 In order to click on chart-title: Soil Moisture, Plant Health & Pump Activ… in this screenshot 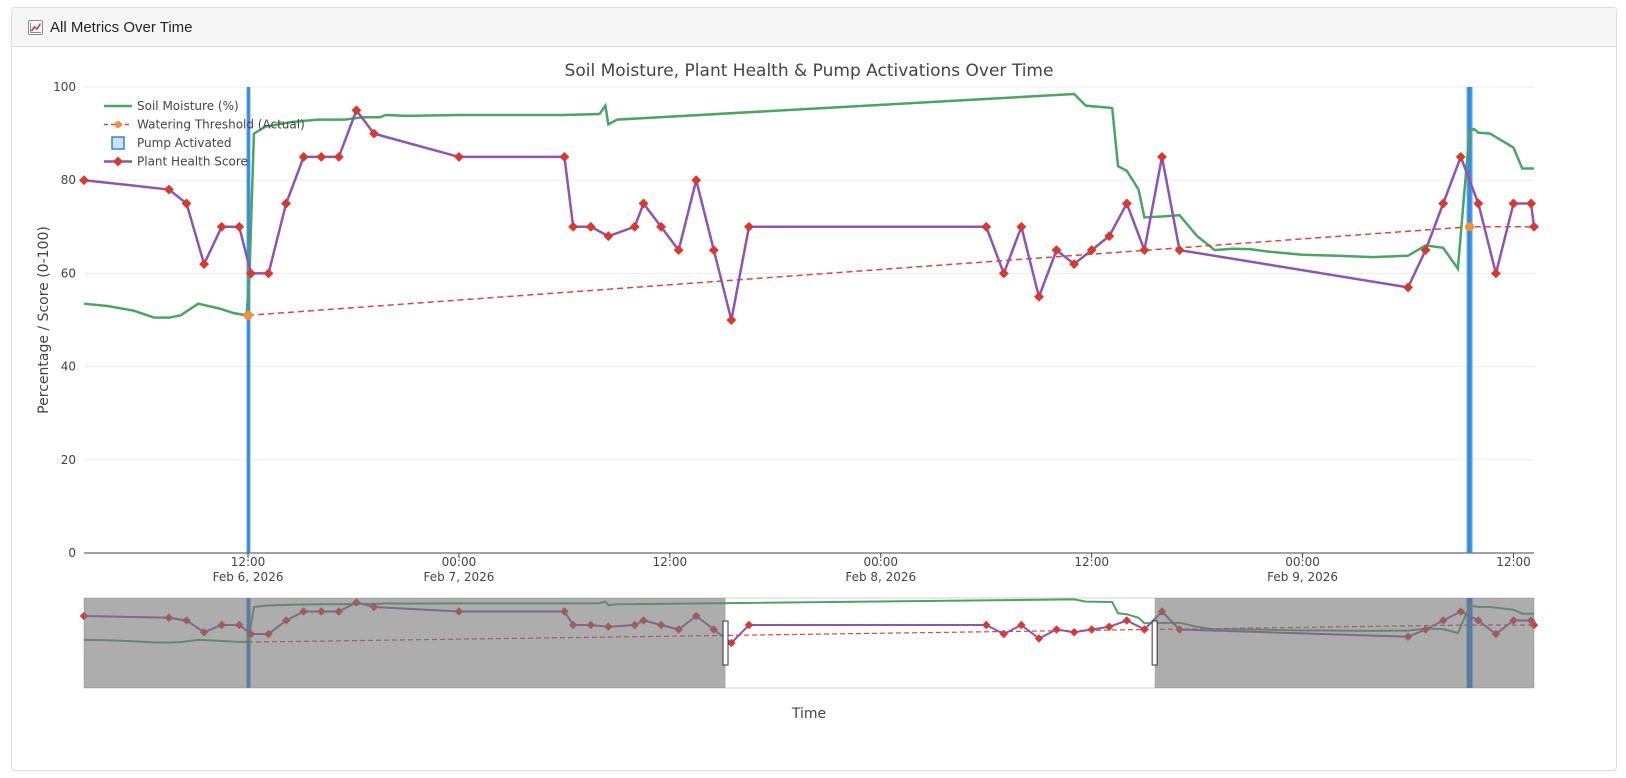, I will do `click(809, 71)`.